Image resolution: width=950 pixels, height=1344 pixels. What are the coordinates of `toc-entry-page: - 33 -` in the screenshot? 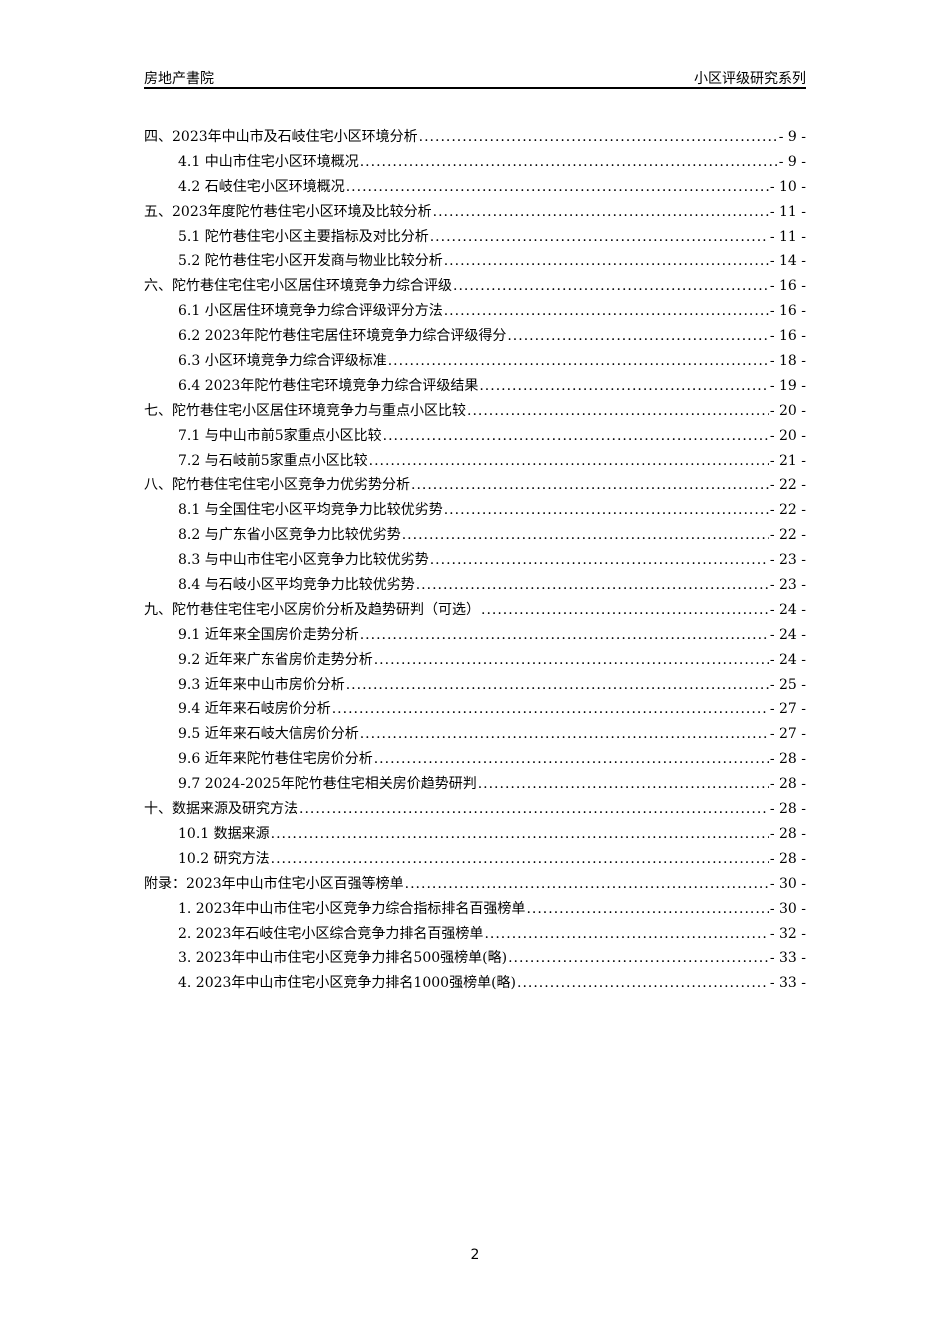 It's located at (787, 983).